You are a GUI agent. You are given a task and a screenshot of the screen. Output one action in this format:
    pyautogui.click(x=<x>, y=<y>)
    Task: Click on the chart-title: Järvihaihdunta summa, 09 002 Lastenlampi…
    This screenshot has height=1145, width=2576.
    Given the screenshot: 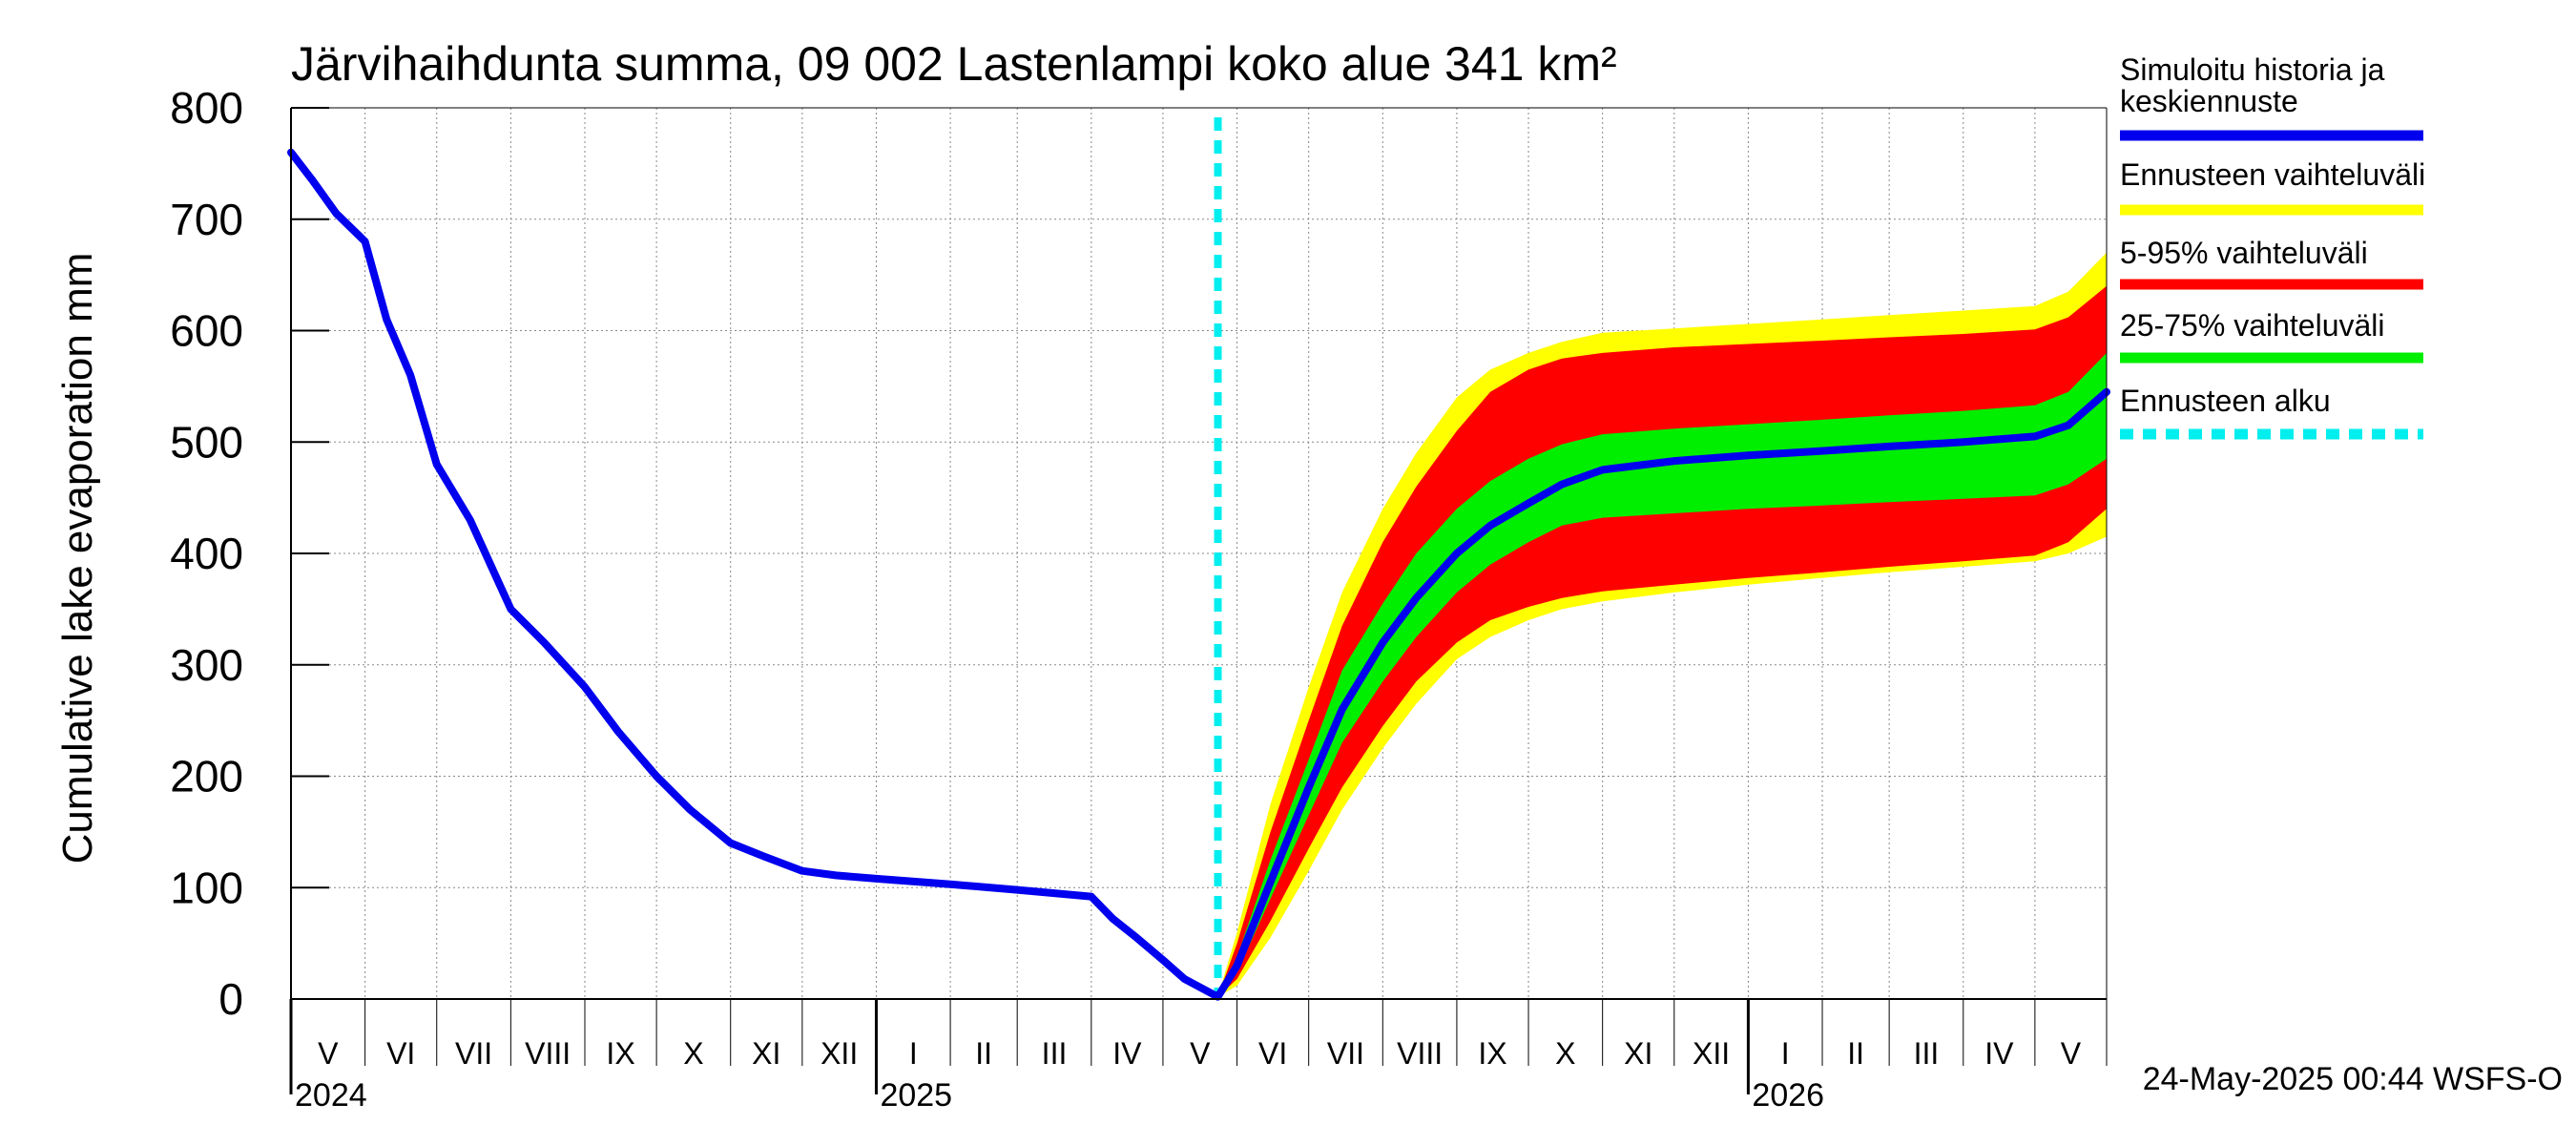 What is the action you would take?
    pyautogui.click(x=954, y=64)
    